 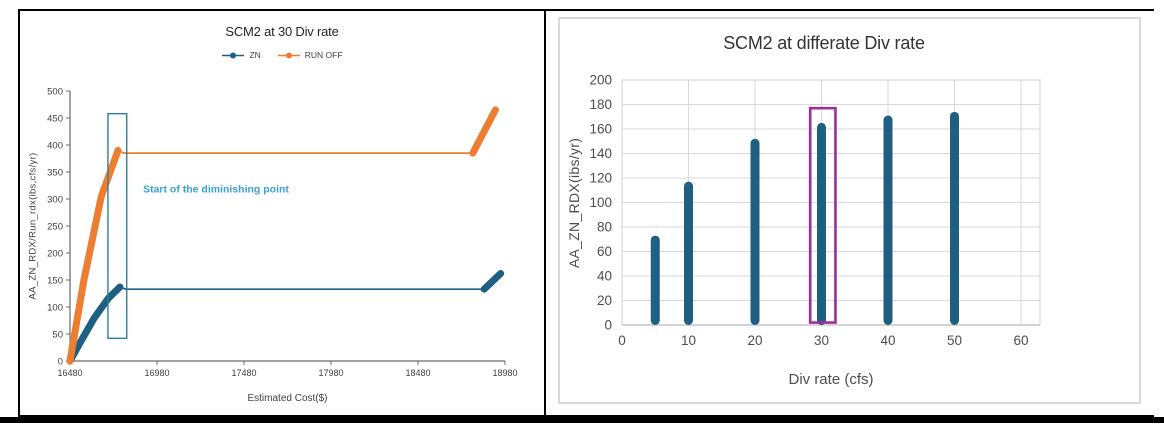 I want to click on legend-label-zn: ZN, so click(x=255, y=55).